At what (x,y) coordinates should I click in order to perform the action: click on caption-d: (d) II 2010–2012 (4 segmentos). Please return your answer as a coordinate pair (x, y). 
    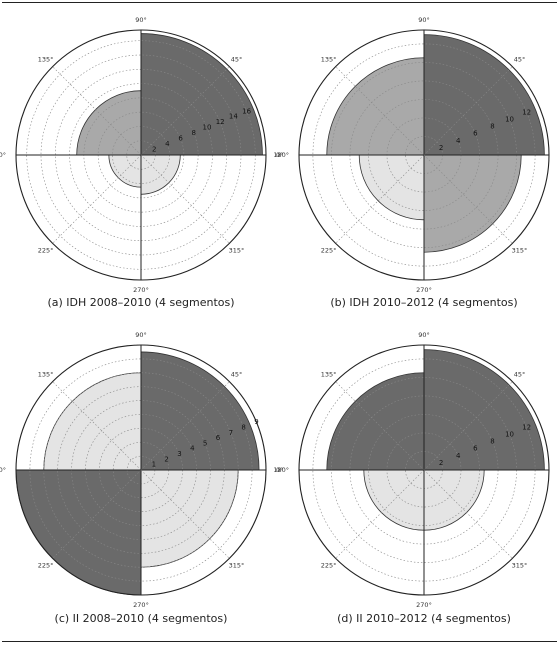
    Looking at the image, I should click on (424, 618).